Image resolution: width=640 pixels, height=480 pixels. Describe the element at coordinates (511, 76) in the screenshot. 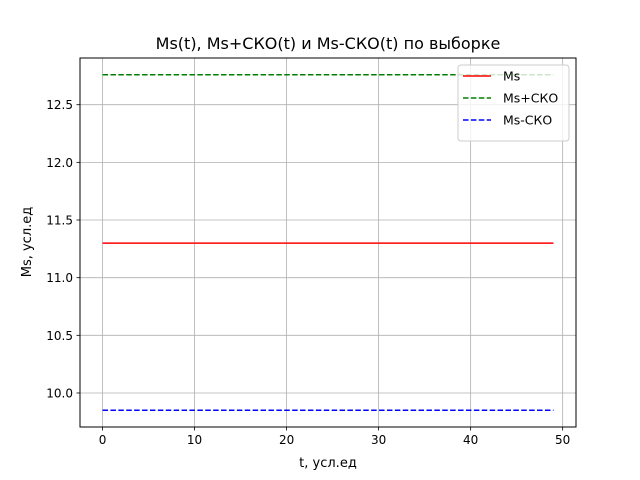

I see `legend-label-0: Ms` at that location.